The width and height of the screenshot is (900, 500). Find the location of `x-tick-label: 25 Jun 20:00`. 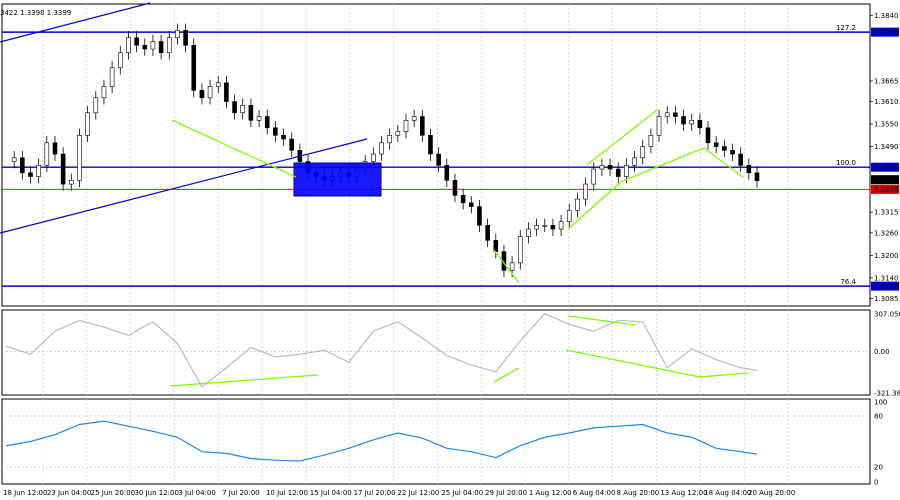

x-tick-label: 25 Jun 20:00 is located at coordinates (113, 493).